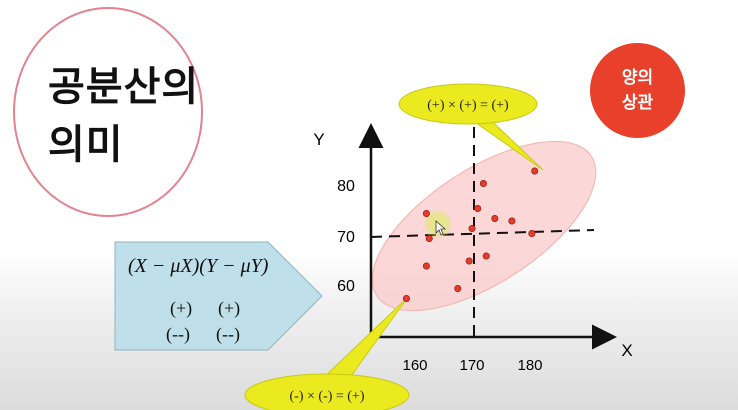 The image size is (738, 410). What do you see at coordinates (198, 266) in the screenshot?
I see `covariance-formula: (X − μX)(Y − μY)` at bounding box center [198, 266].